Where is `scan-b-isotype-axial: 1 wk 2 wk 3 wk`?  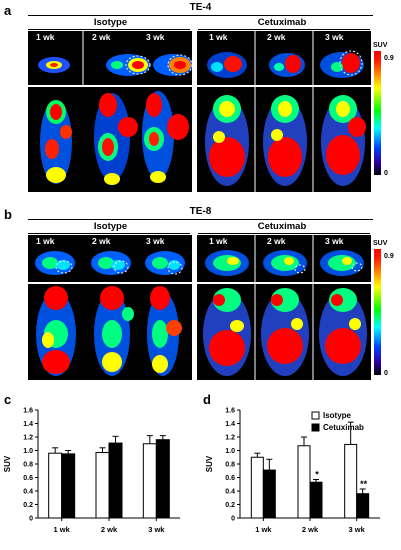
scan-b-isotype-axial: 1 wk 2 wk 3 wk is located at coordinates (110, 258).